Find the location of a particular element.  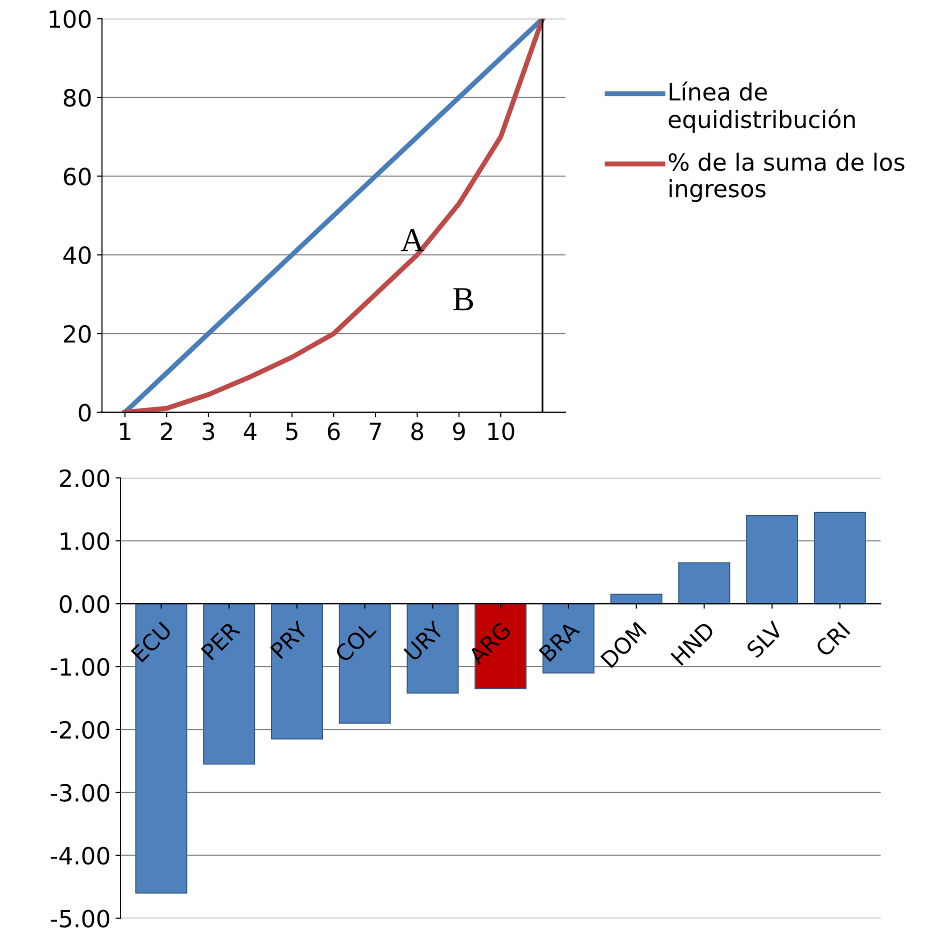

y-tick-label: -1.00 is located at coordinates (80, 667).